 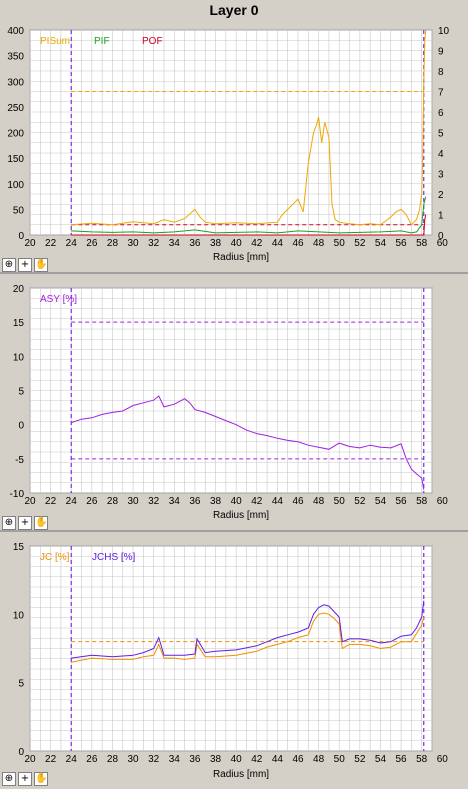 I want to click on y2-tick-label: 10, so click(x=444, y=31).